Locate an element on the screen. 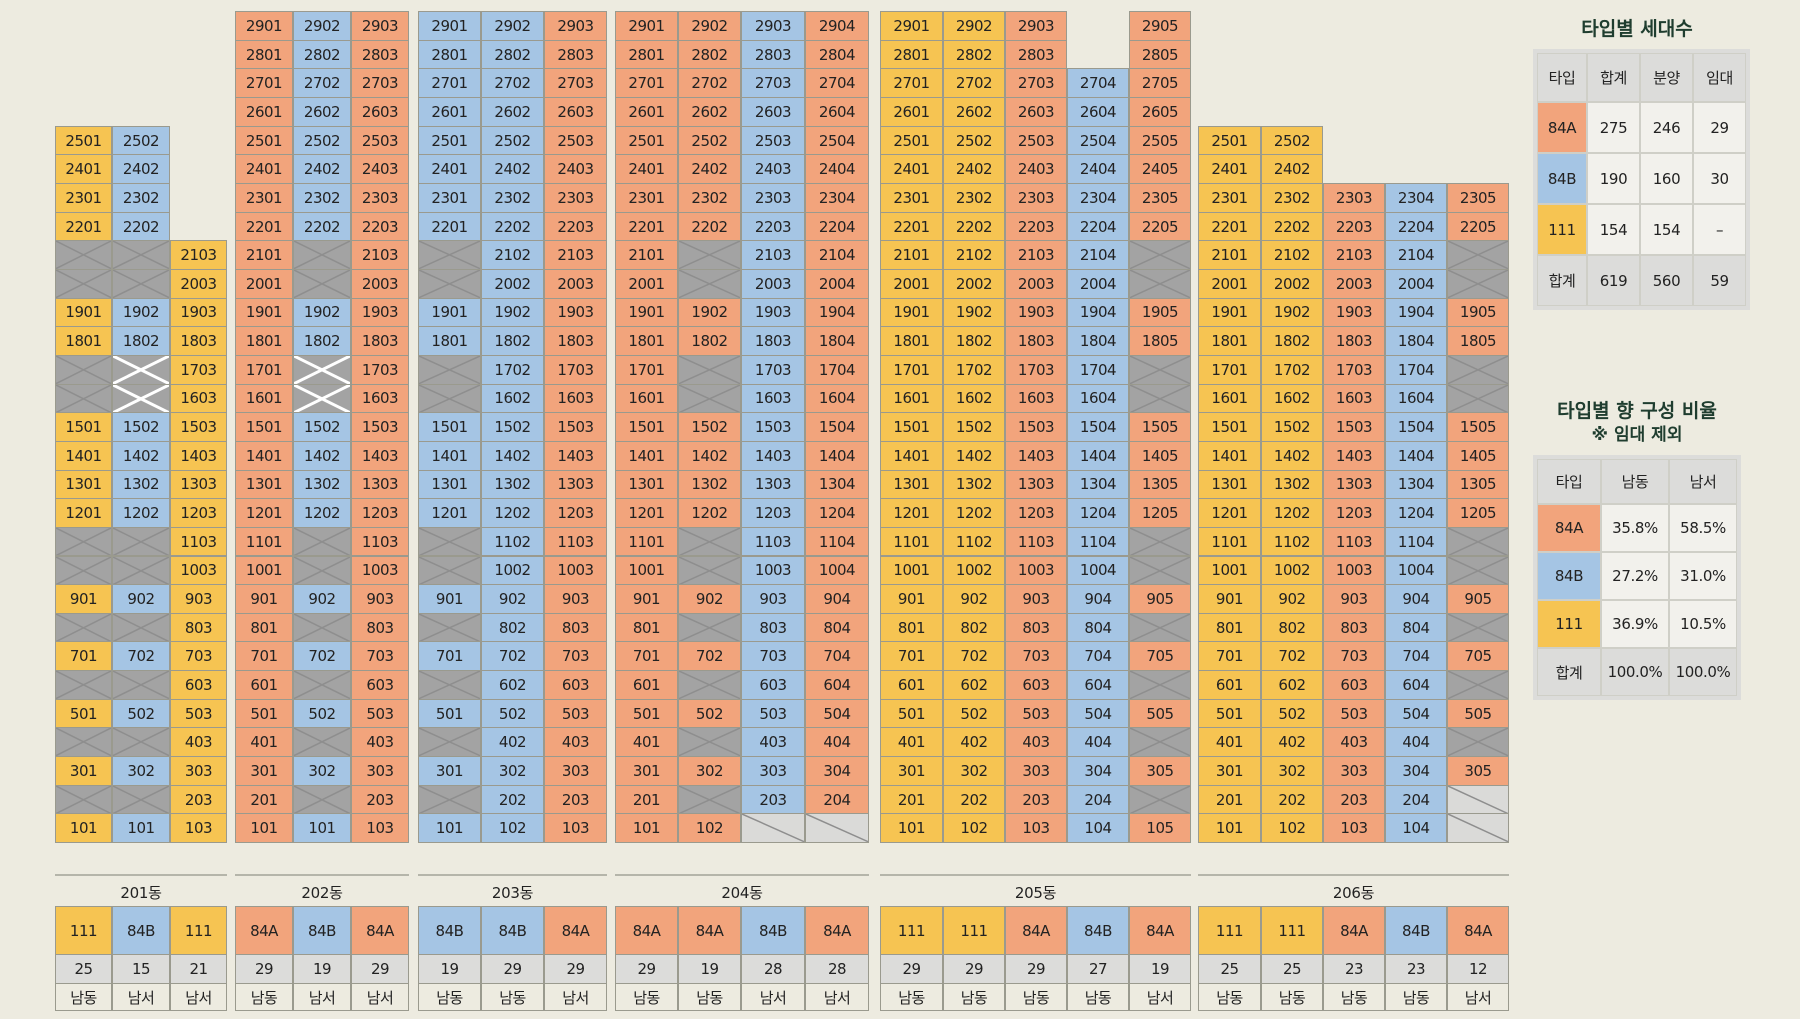  unit-number: 302 is located at coordinates (512, 770).